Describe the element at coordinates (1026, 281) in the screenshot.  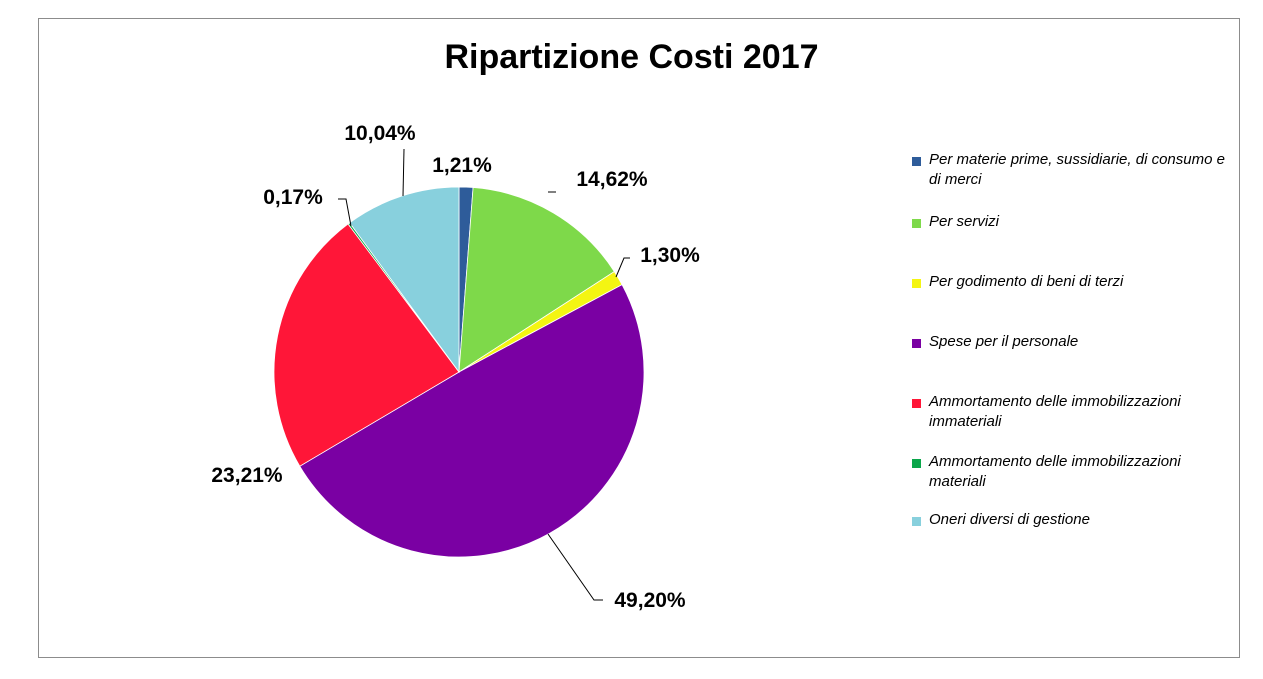
I see `legend-label: Per godimento di beni di terzi` at that location.